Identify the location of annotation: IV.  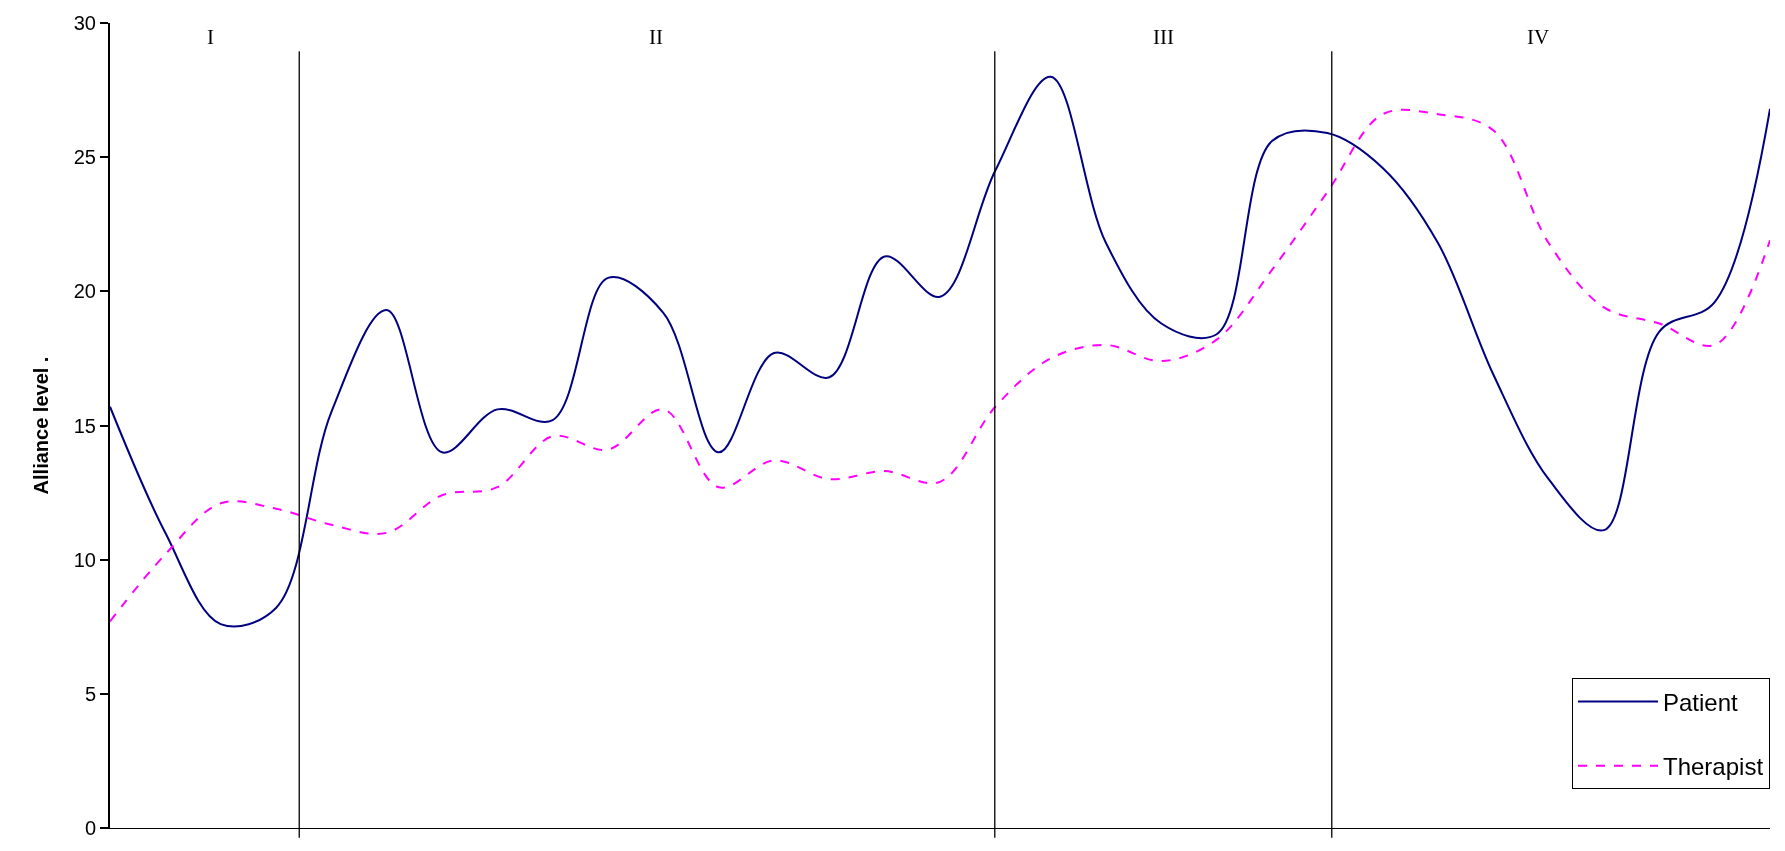
(1538, 37).